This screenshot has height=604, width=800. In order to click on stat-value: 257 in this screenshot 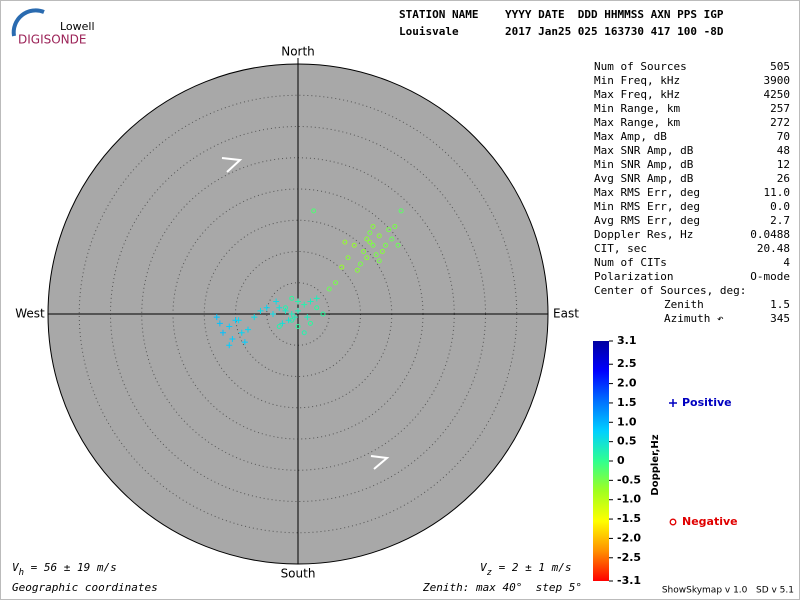, I will do `click(780, 108)`.